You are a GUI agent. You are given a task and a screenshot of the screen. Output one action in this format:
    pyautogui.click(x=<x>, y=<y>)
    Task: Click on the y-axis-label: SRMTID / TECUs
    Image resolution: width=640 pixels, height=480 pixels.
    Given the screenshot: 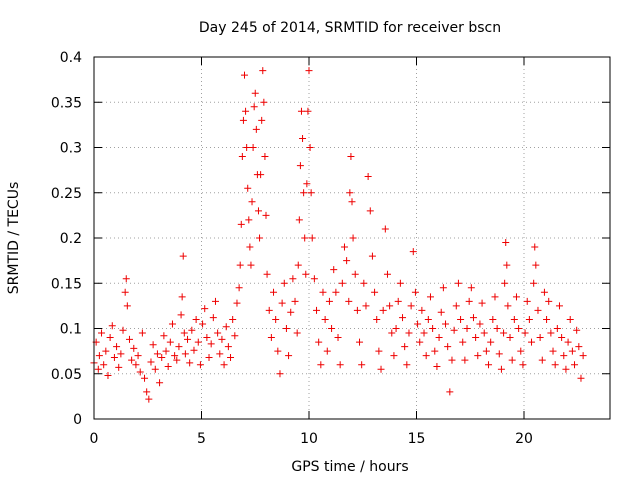 What is the action you would take?
    pyautogui.click(x=14, y=238)
    